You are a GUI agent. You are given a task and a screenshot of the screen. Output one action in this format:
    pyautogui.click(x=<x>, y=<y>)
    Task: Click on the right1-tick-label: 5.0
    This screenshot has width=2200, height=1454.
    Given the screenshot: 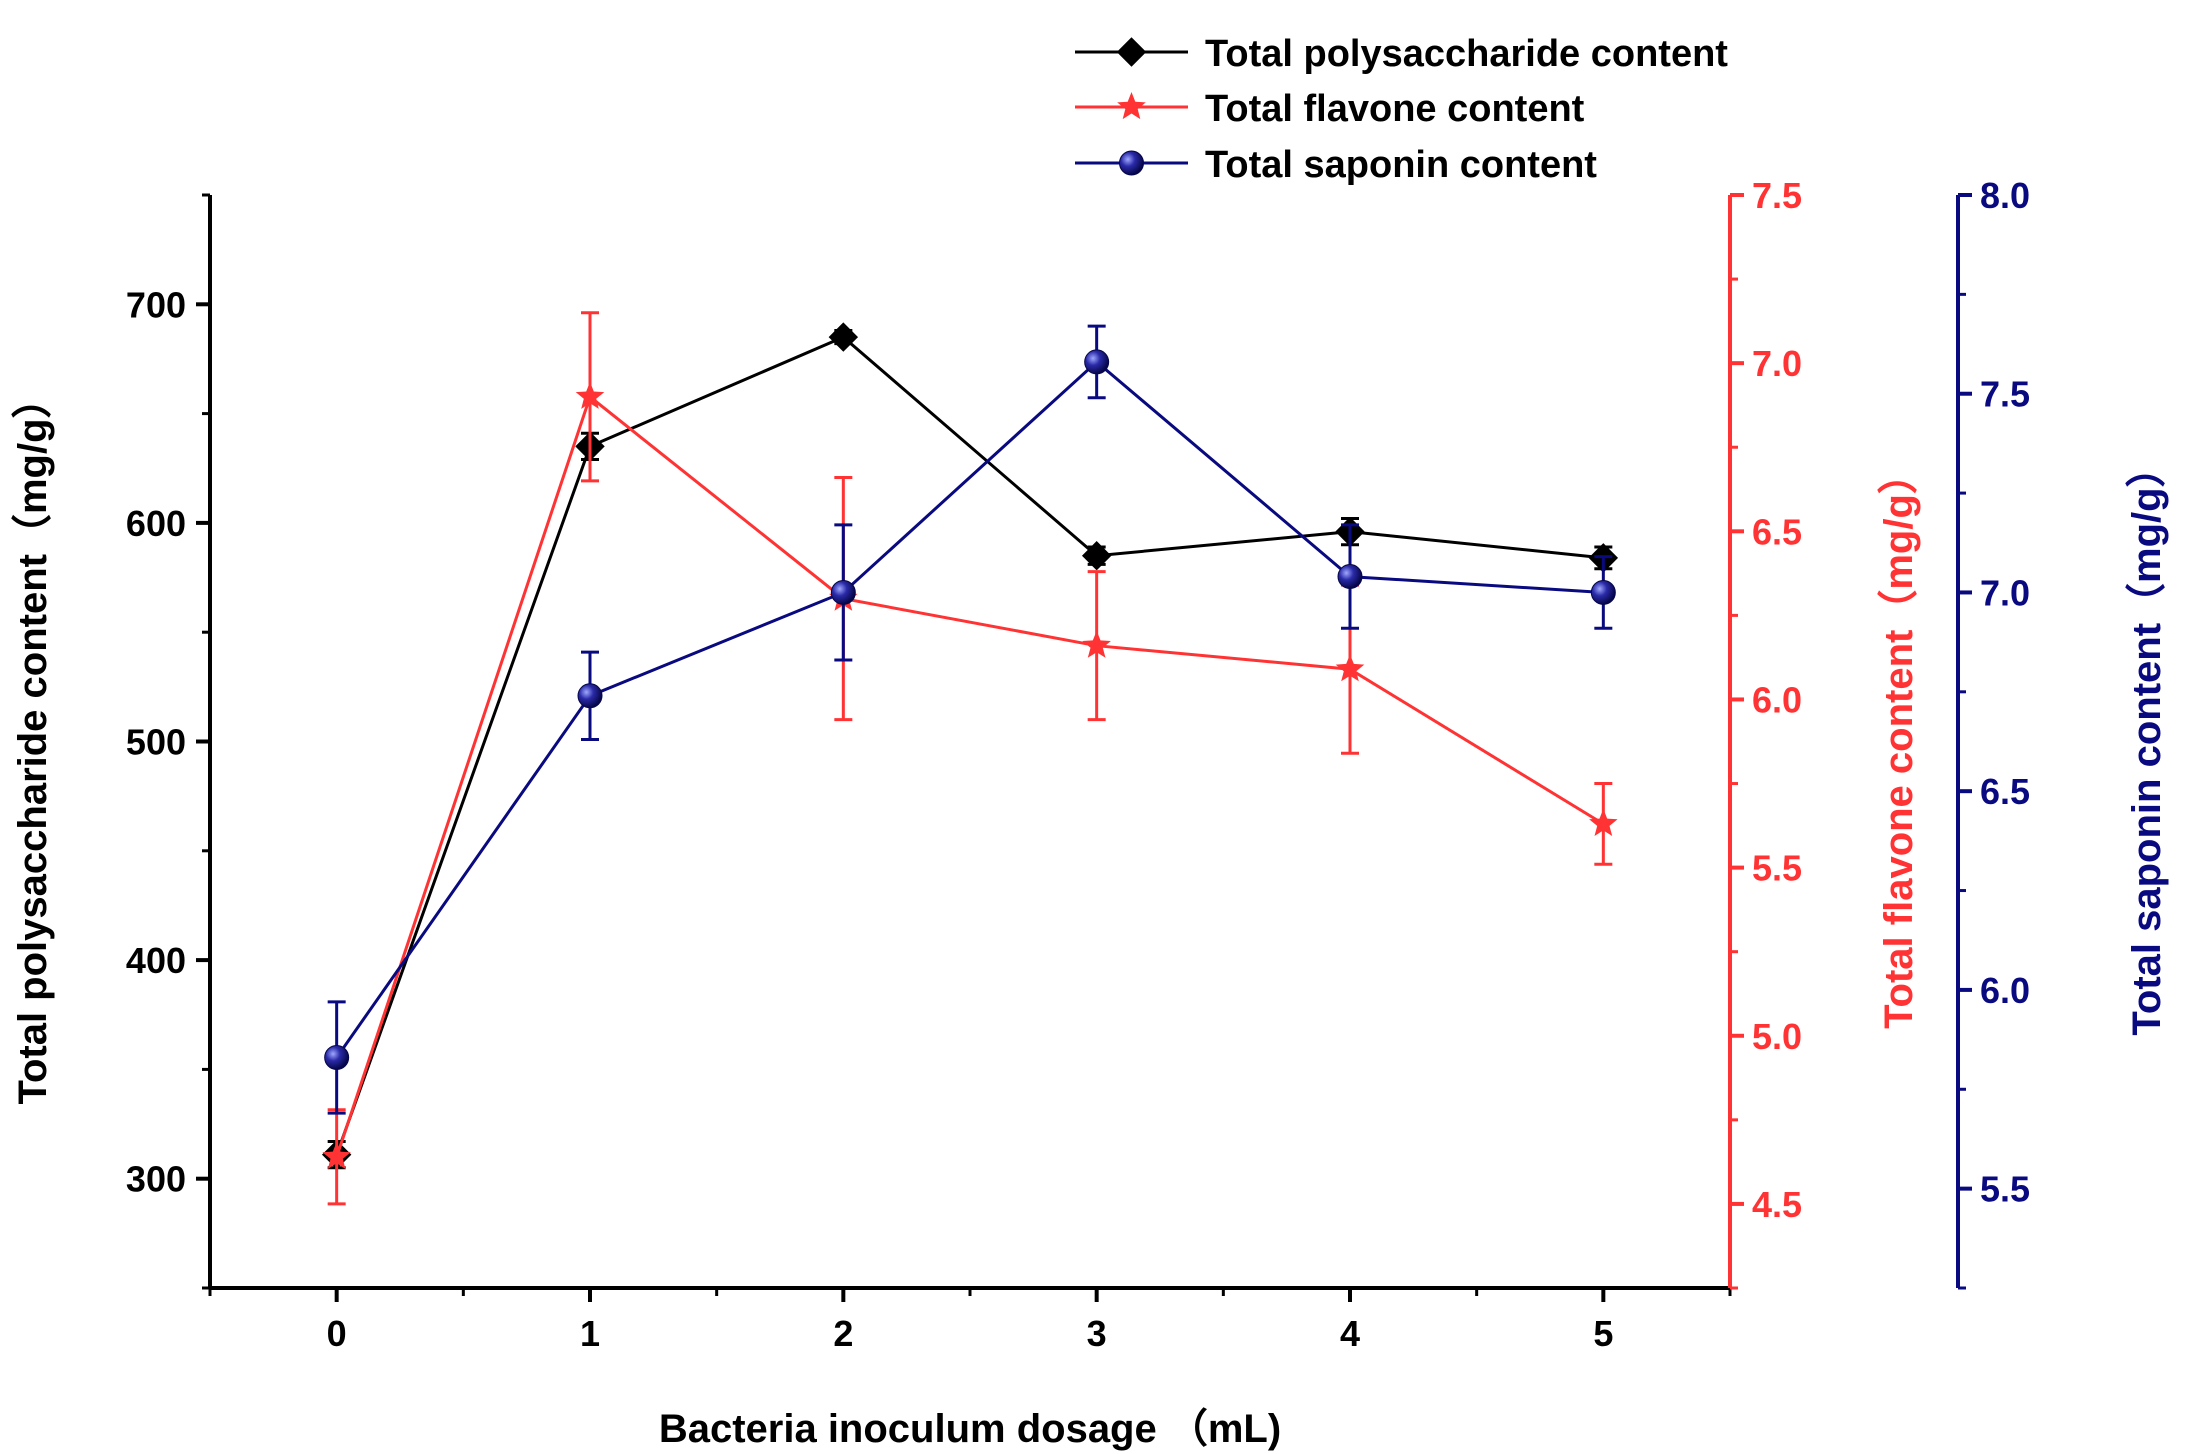 What is the action you would take?
    pyautogui.click(x=1777, y=1036)
    